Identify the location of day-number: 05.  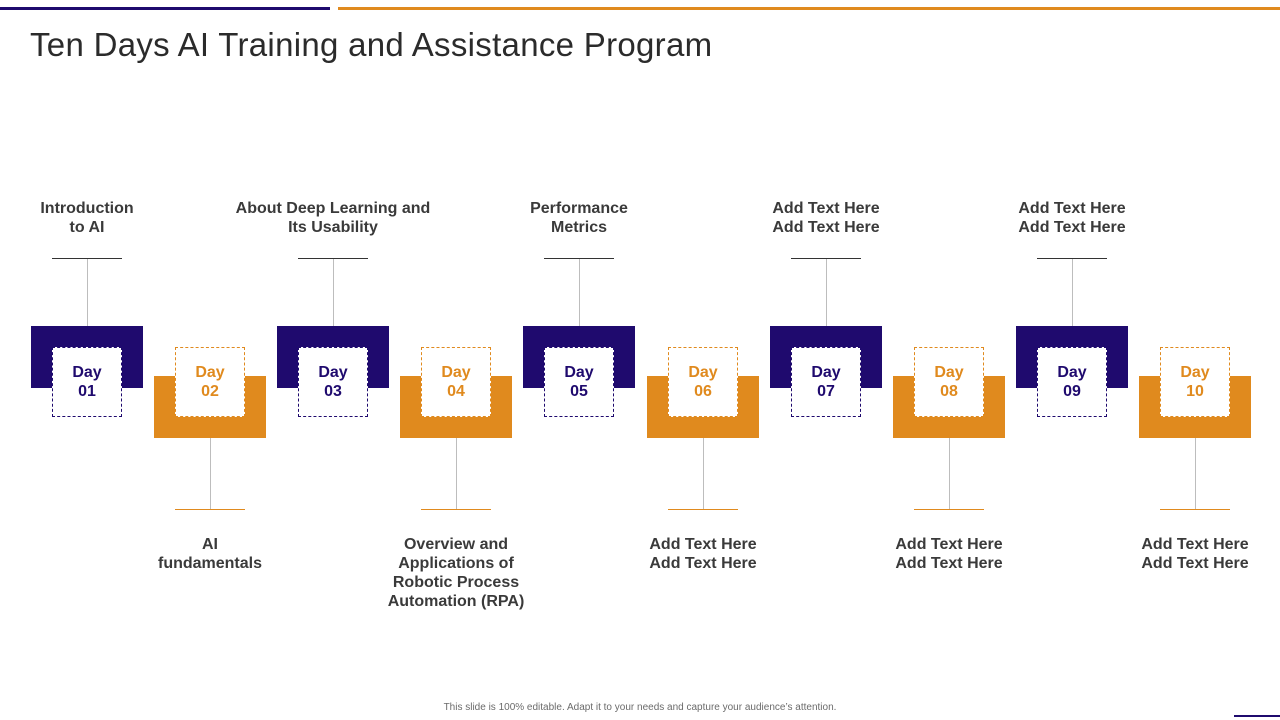
(579, 391).